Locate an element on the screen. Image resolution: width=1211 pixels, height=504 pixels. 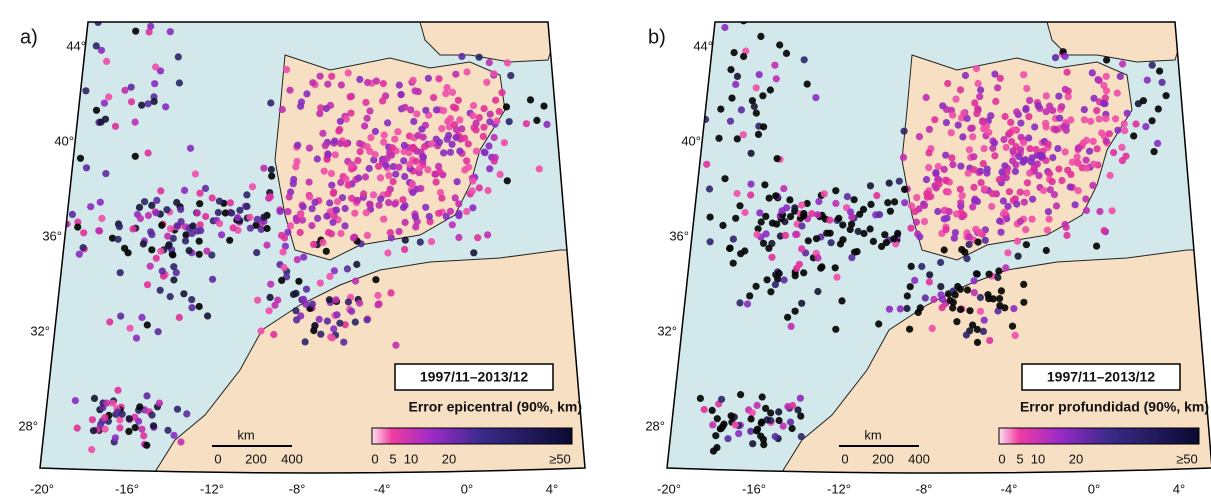
lon-label: 0° is located at coordinates (467, 488).